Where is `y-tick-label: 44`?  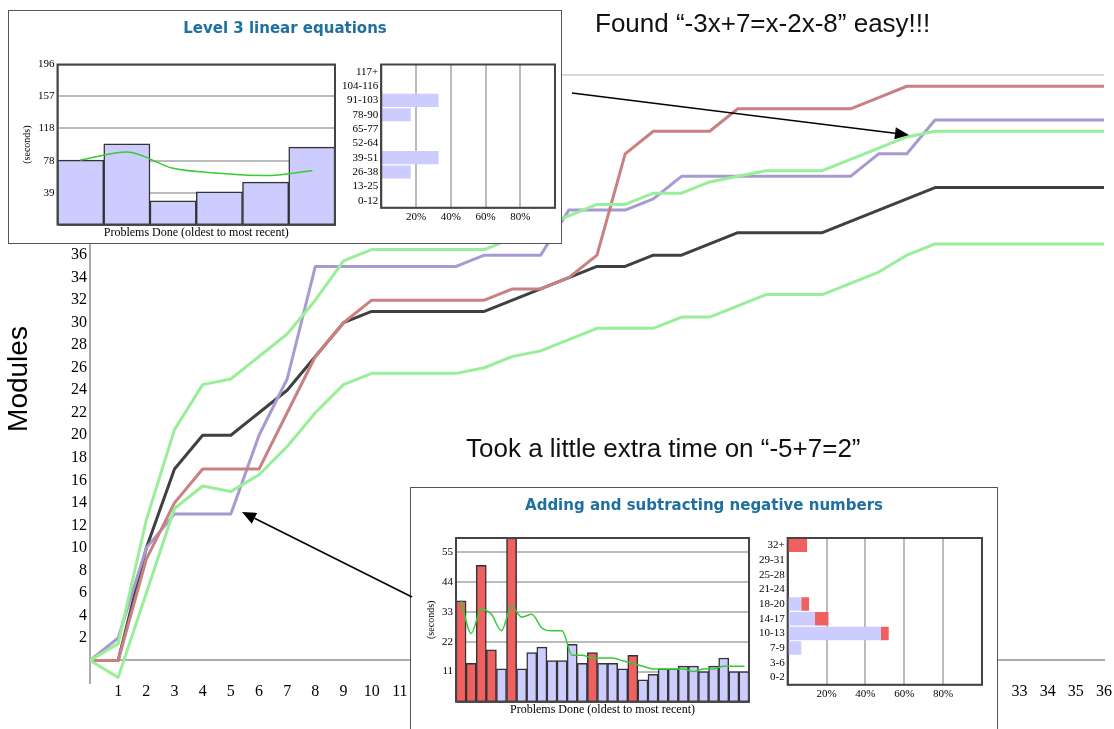
y-tick-label: 44 is located at coordinates (448, 580).